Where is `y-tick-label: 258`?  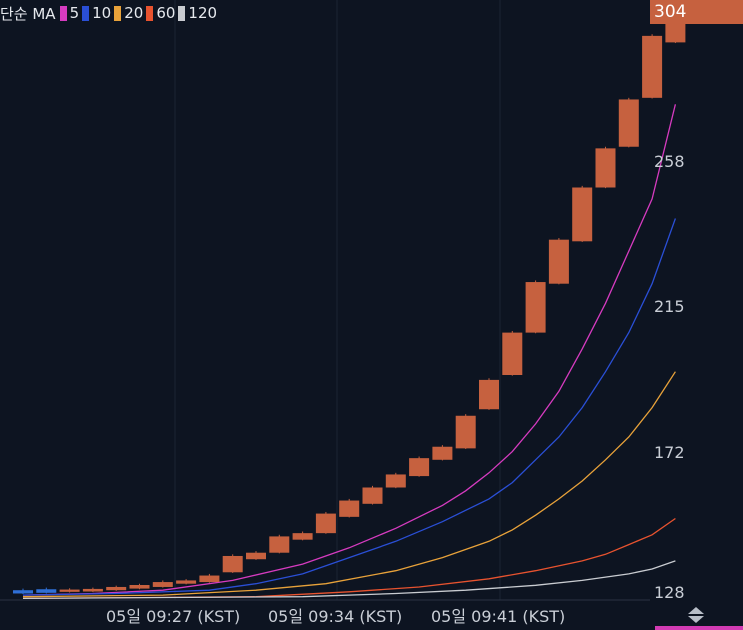
y-tick-label: 258 is located at coordinates (669, 161).